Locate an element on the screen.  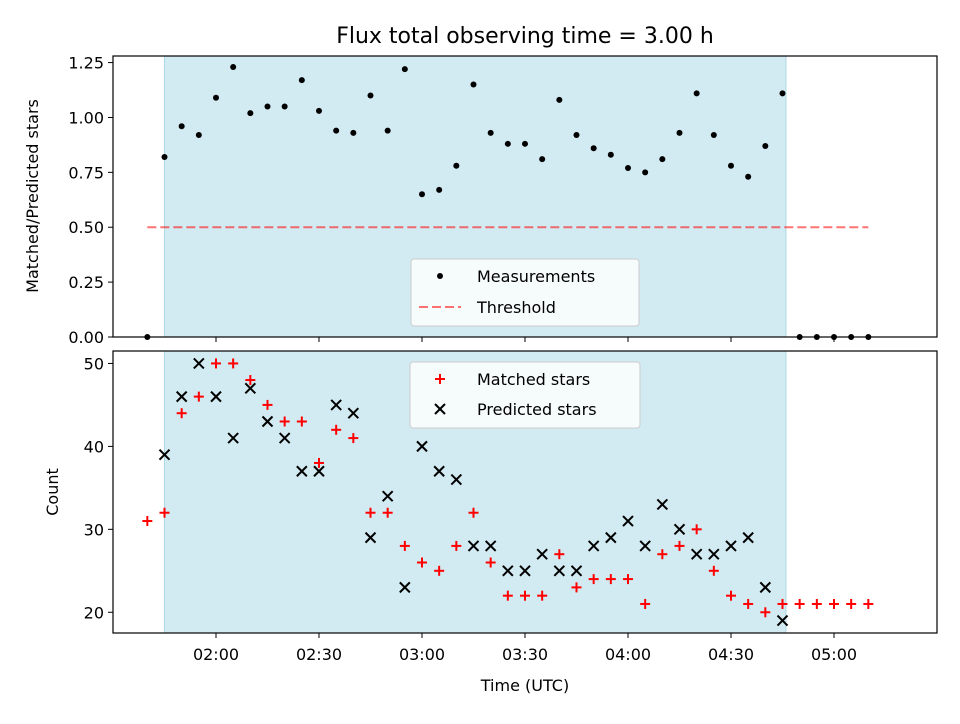
y-tick-label: 0.25 is located at coordinates (86, 282).